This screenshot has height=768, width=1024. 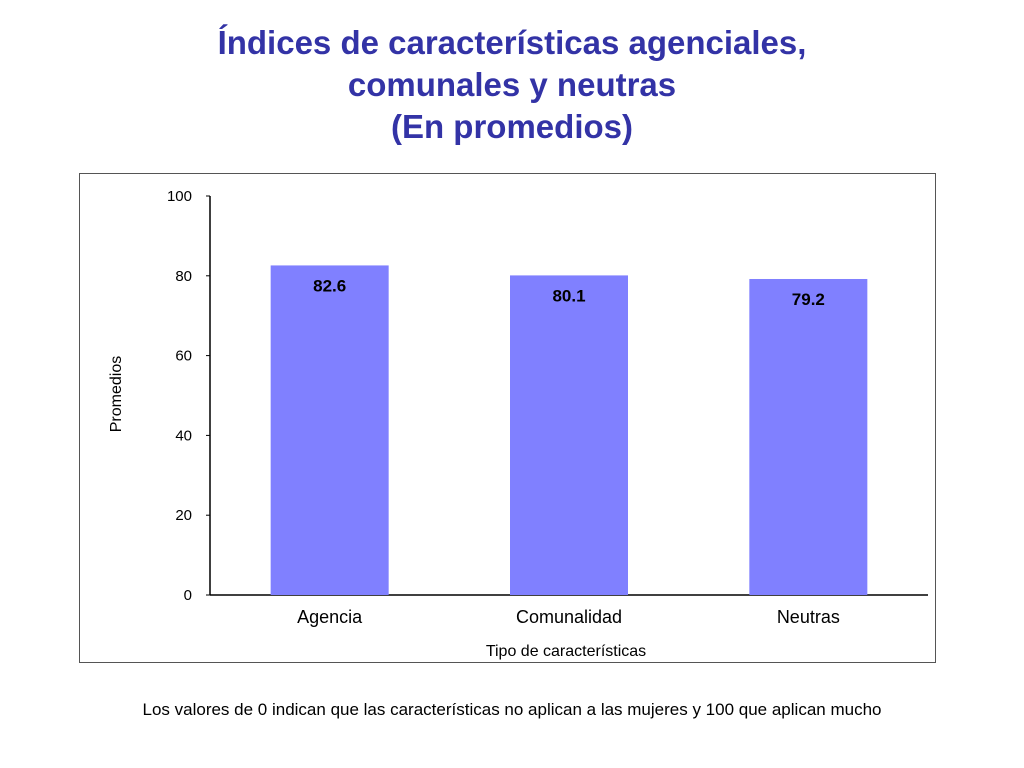 I want to click on y-tick-label: 40, so click(x=183, y=435).